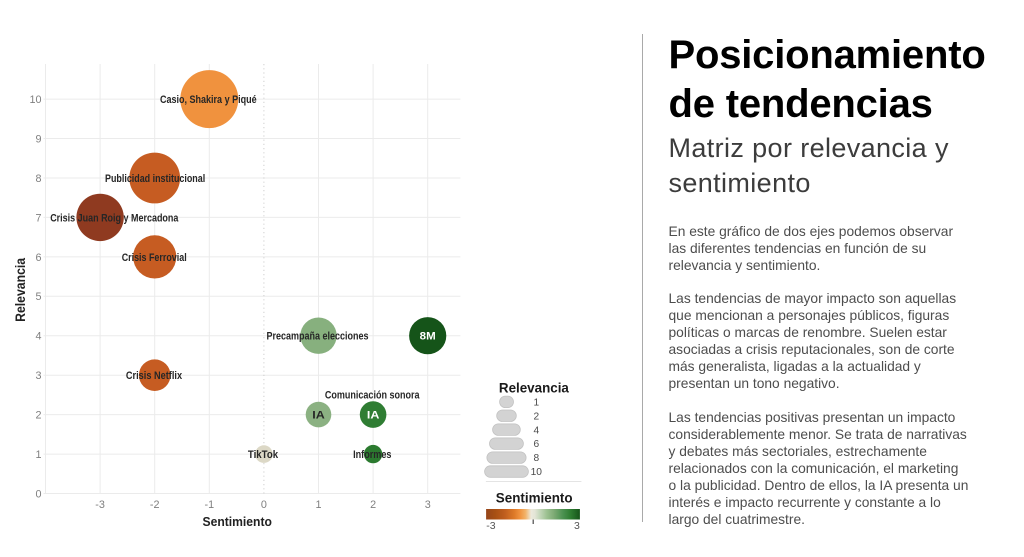 The height and width of the screenshot is (557, 1024). I want to click on svg-text: 8M, so click(428, 337).